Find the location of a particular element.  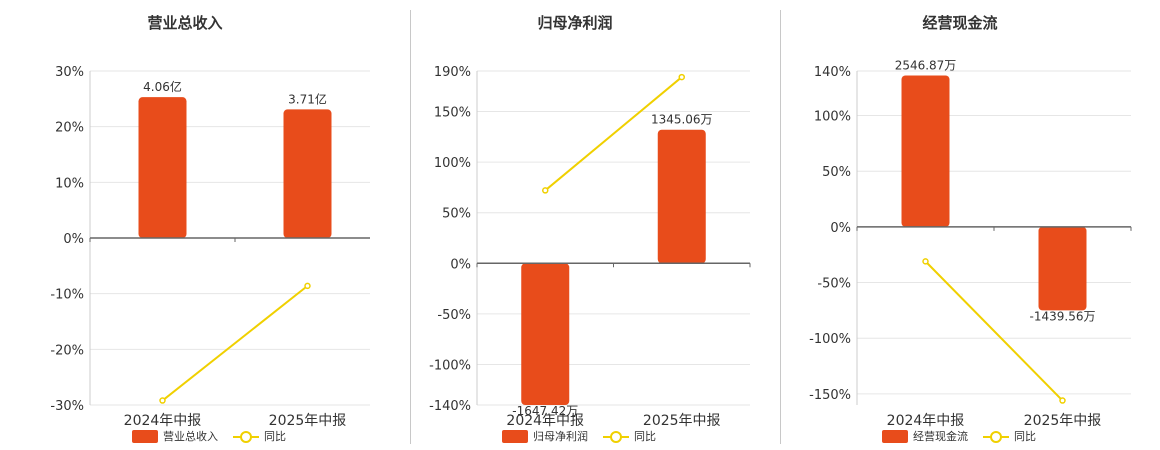

legend: 经营现金流 同比 is located at coordinates (960, 436).